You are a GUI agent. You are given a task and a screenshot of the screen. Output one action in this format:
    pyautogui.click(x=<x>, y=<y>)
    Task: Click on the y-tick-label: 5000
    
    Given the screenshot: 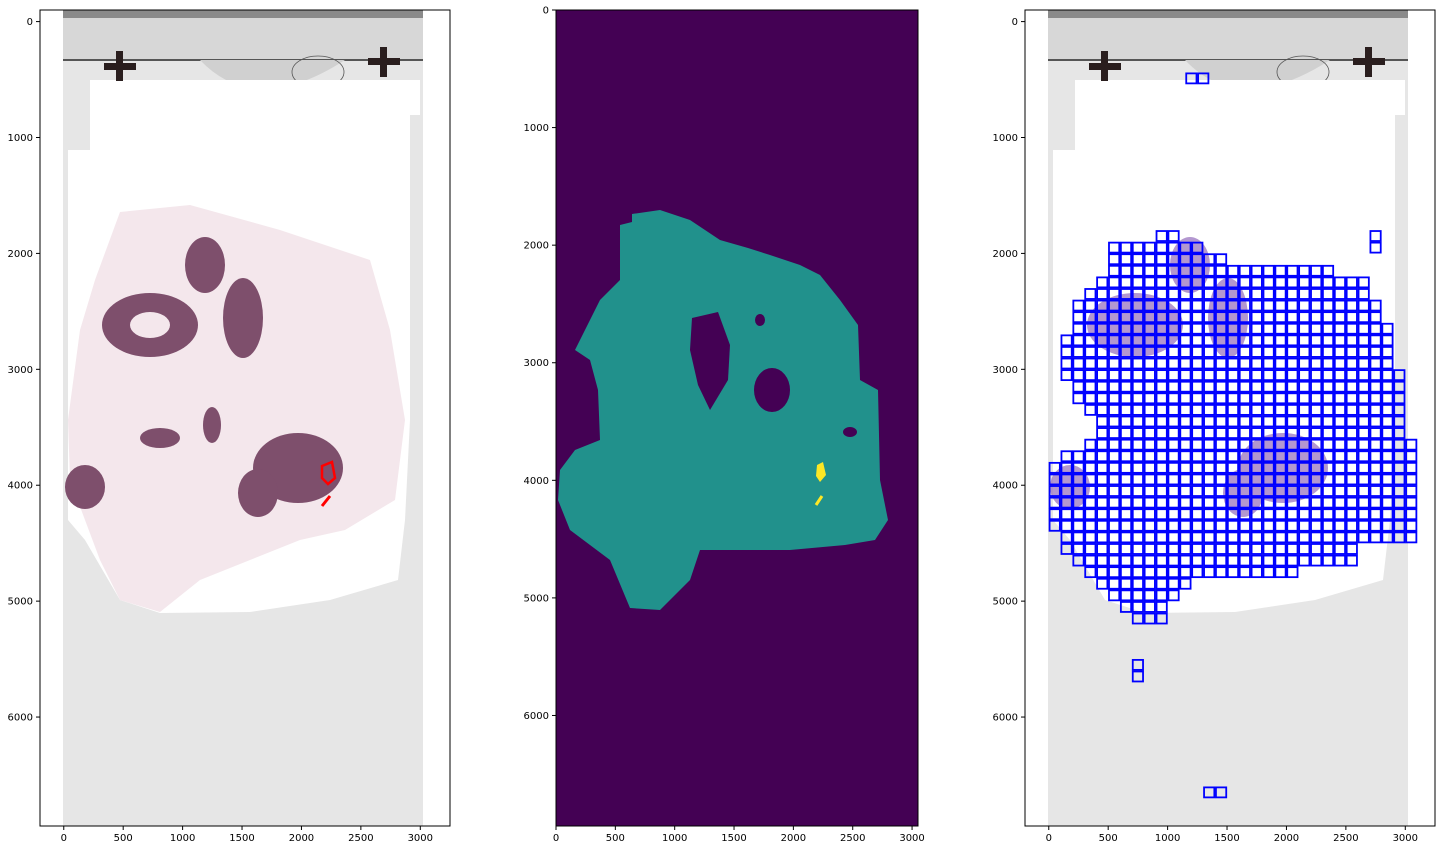 What is the action you would take?
    pyautogui.click(x=536, y=598)
    